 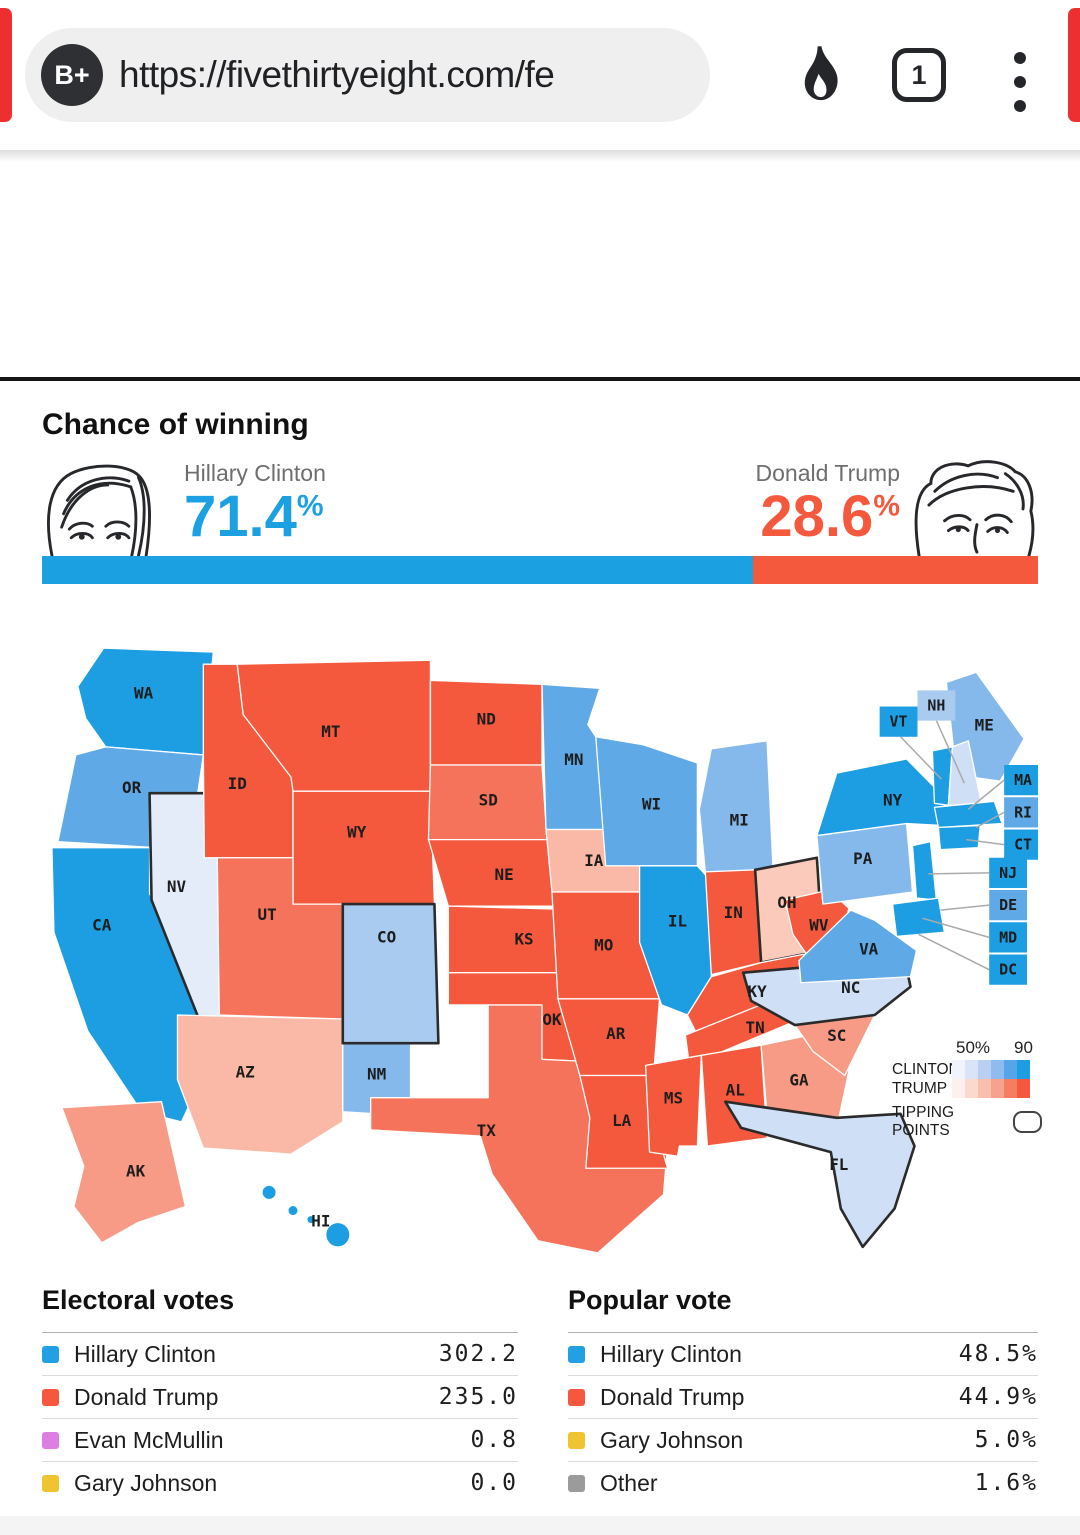 I want to click on state-box-MD, so click(x=1008, y=937).